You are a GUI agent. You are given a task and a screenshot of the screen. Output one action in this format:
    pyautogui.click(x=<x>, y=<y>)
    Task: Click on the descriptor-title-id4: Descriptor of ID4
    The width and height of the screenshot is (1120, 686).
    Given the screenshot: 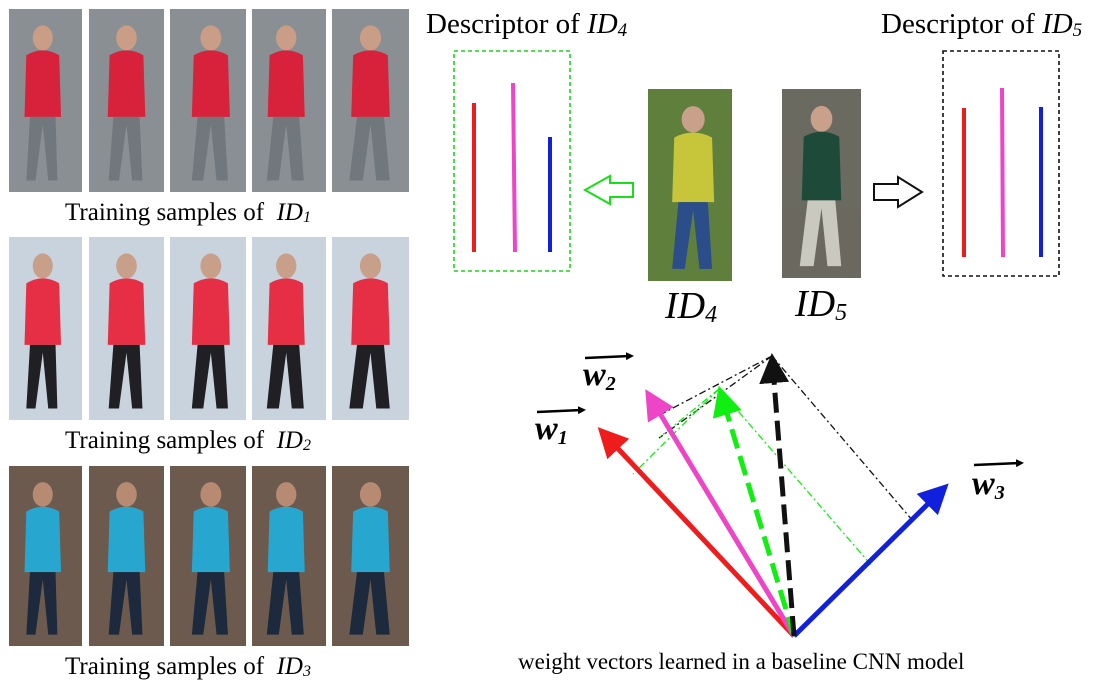 What is the action you would take?
    pyautogui.click(x=527, y=24)
    